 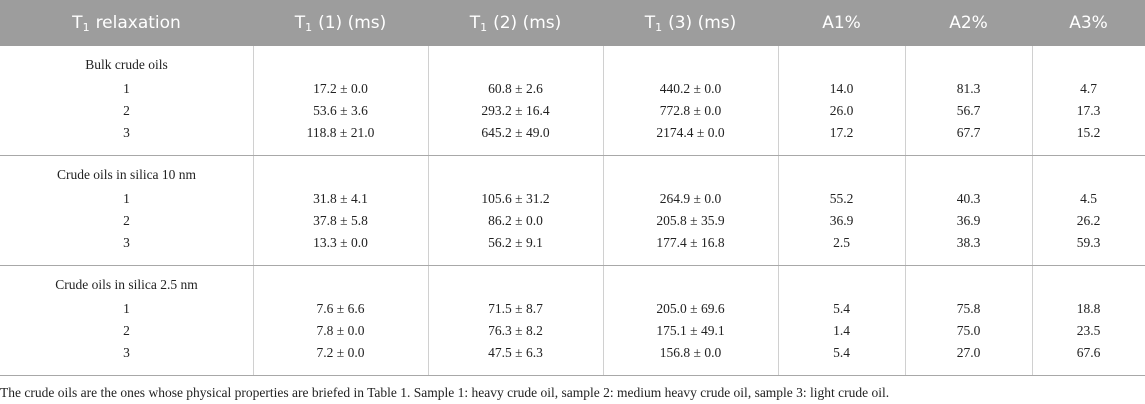 What do you see at coordinates (515, 88) in the screenshot?
I see `cell: 60.8 ± 2.6` at bounding box center [515, 88].